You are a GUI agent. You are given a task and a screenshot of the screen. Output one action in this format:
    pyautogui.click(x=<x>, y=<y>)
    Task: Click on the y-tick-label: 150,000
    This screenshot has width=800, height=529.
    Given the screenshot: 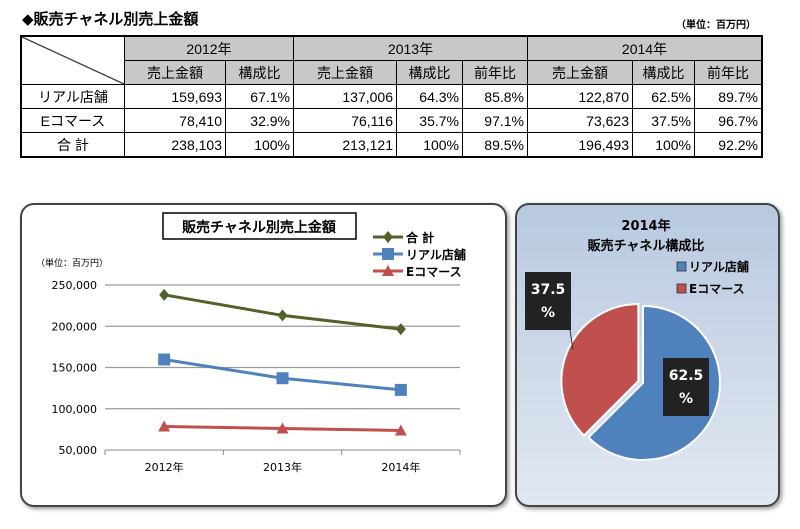 What is the action you would take?
    pyautogui.click(x=75, y=368)
    